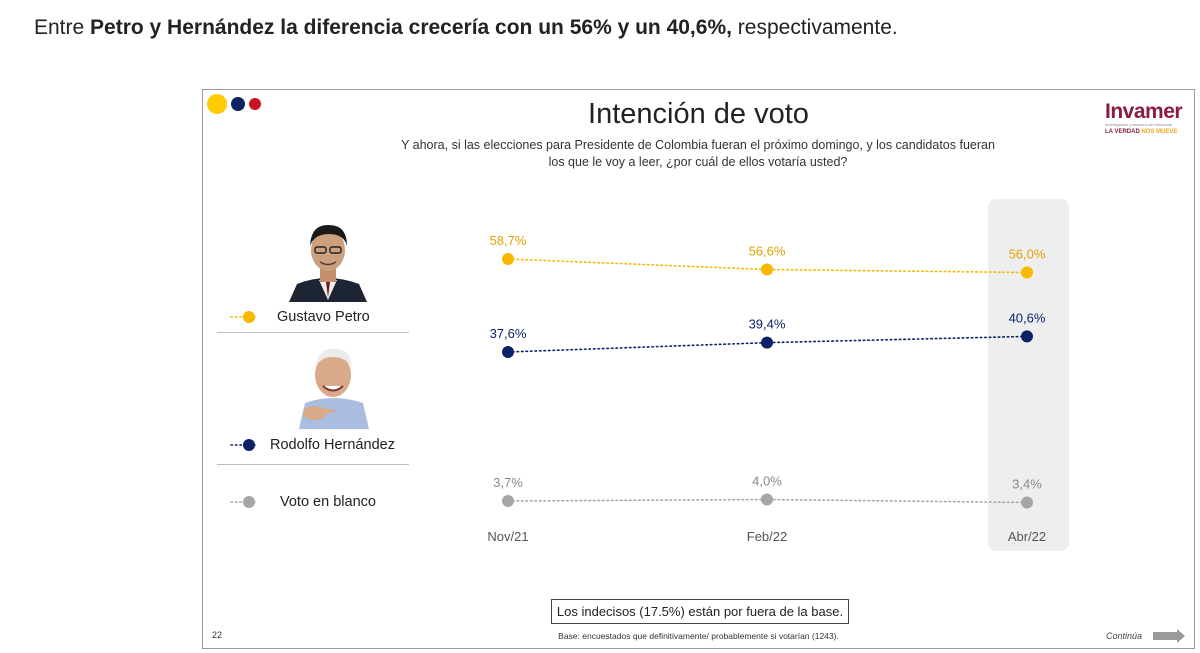 This screenshot has height=653, width=1200. I want to click on highlight-column-abr22, so click(1028, 375).